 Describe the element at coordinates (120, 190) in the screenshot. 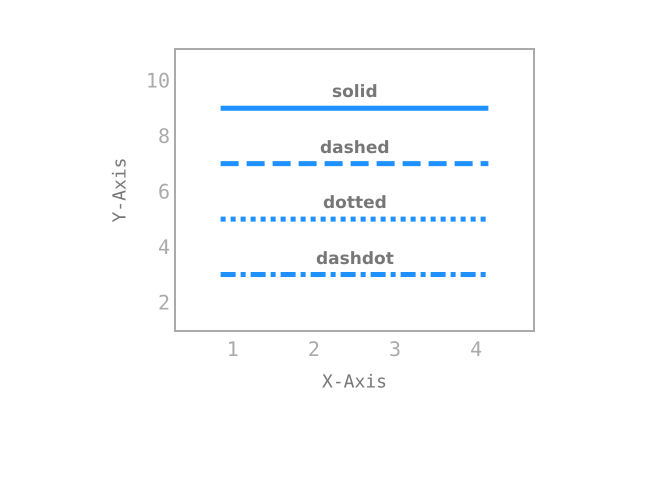

I see `y-axis-title: Y-Axis` at that location.